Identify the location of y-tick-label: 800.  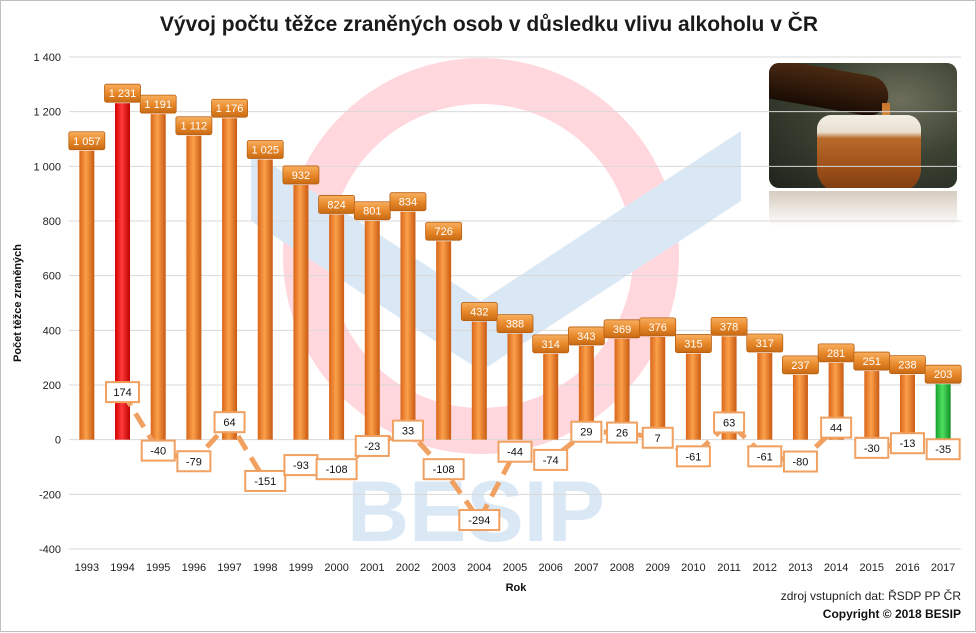
(52, 222).